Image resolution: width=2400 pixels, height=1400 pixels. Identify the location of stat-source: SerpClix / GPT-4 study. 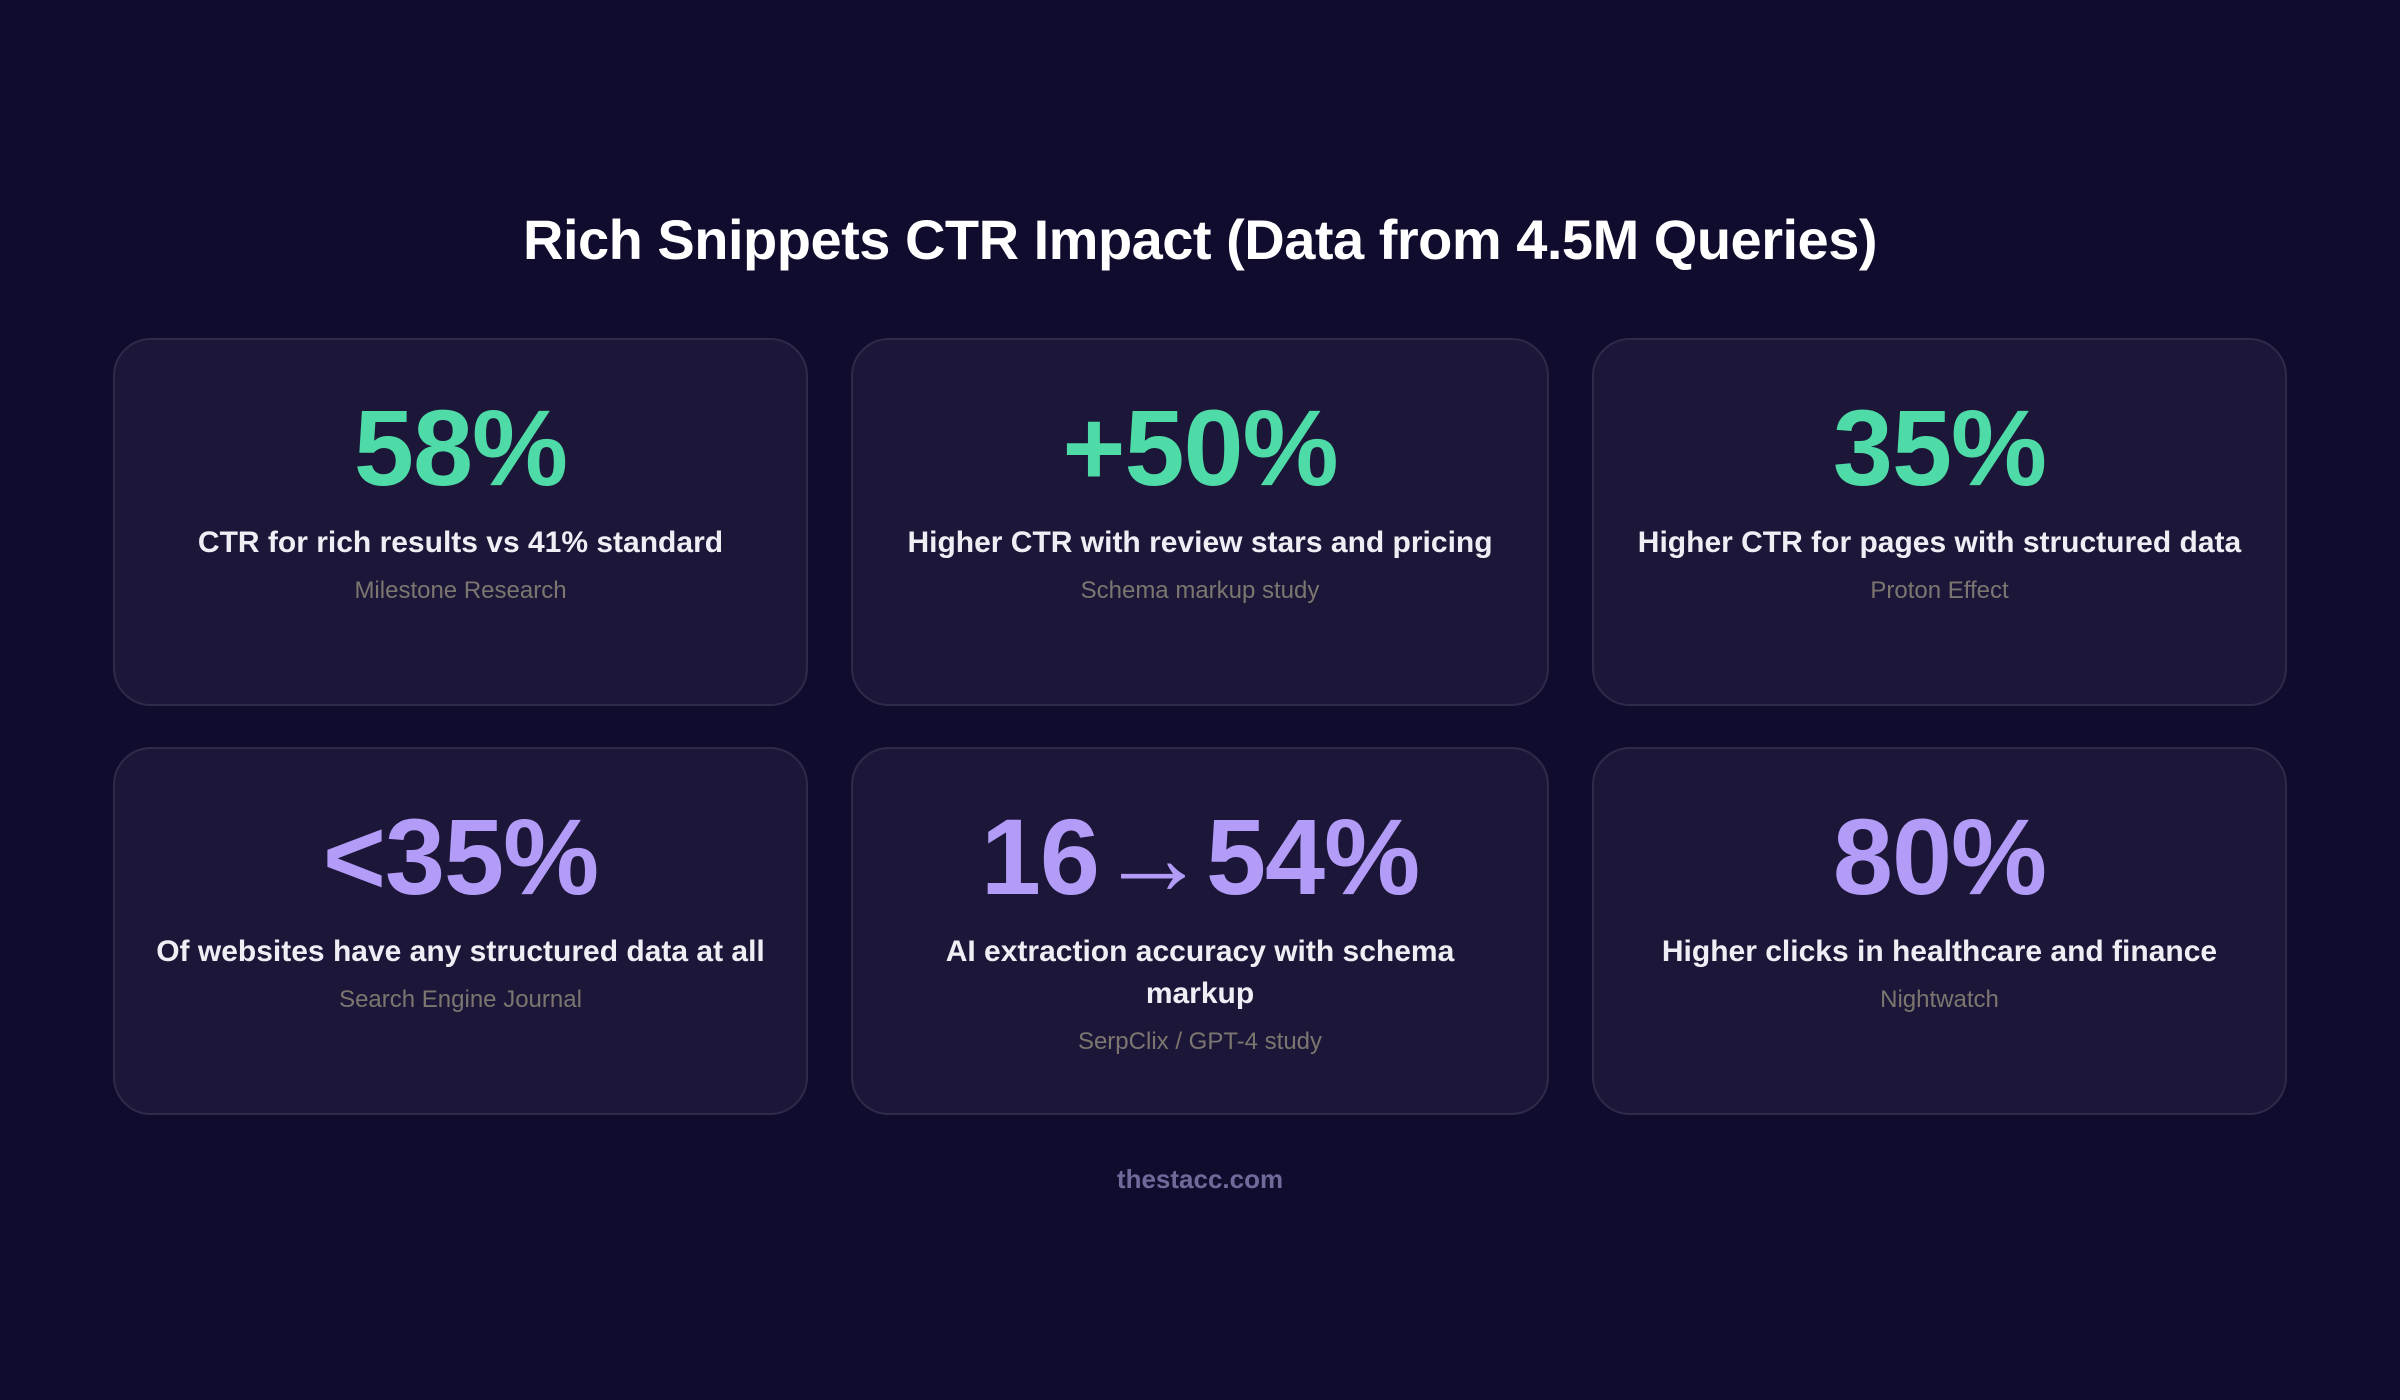
(1200, 1041).